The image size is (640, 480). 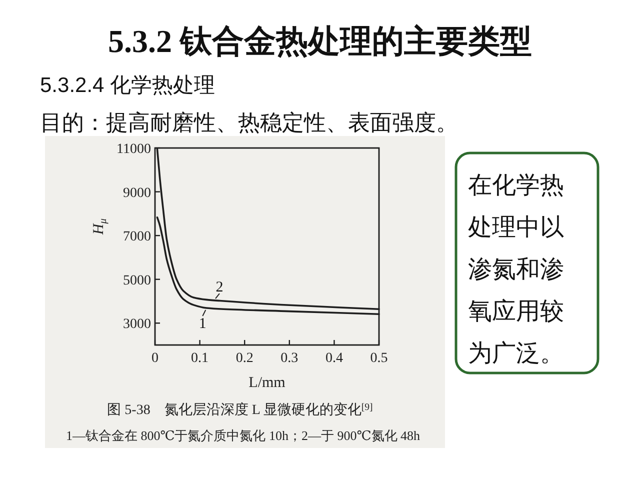 What do you see at coordinates (243, 435) in the screenshot?
I see `text: 1—钛合金在 800℃于氮介质中氮化 10h；2—于 900℃氮化 48h` at bounding box center [243, 435].